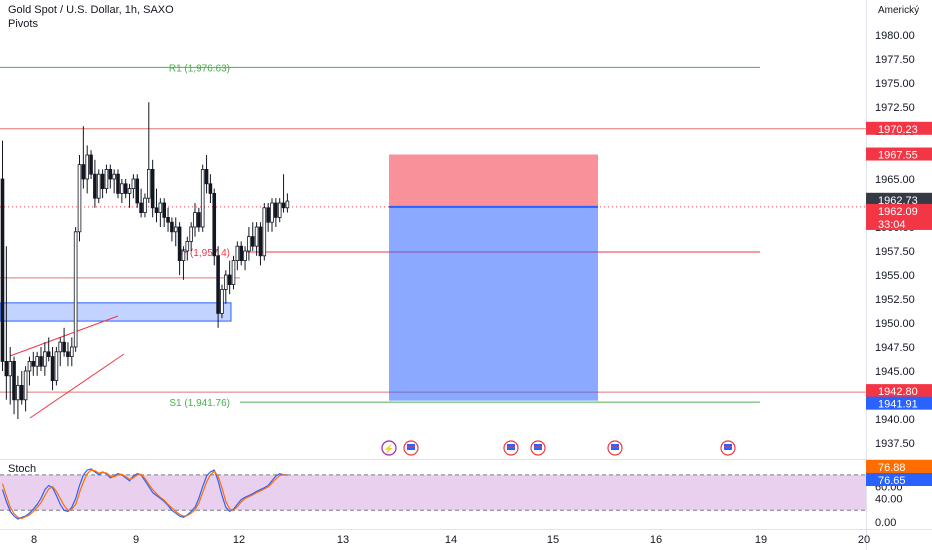 The height and width of the screenshot is (550, 932). I want to click on stoch-axis-tick: 0.00, so click(885, 523).